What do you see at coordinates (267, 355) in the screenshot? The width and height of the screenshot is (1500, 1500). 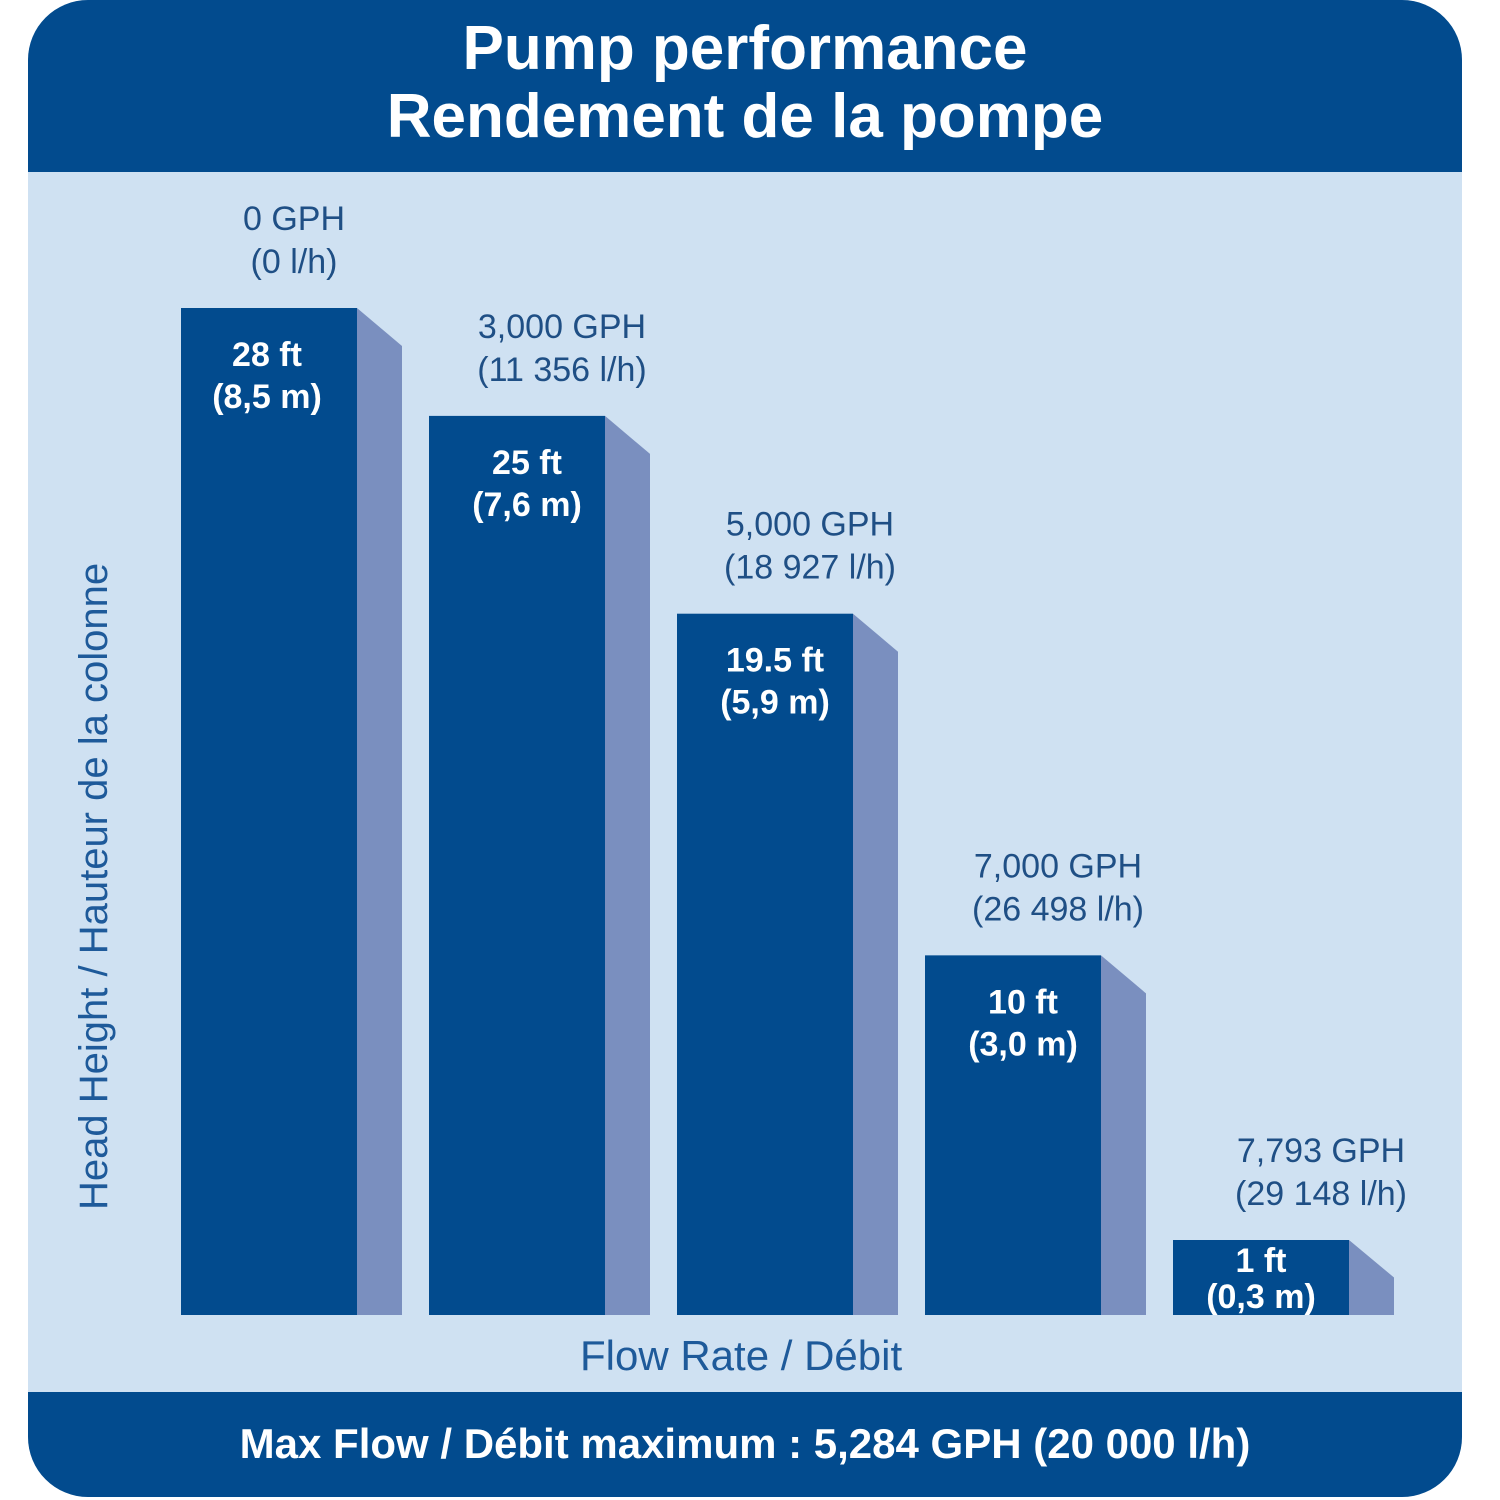 I see `head-ft-label: 28 ft` at bounding box center [267, 355].